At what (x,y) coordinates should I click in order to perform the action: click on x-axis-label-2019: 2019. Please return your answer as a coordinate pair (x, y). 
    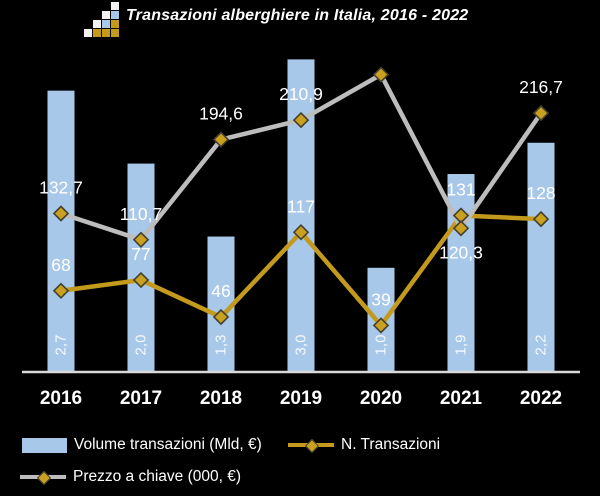
    Looking at the image, I should click on (301, 398).